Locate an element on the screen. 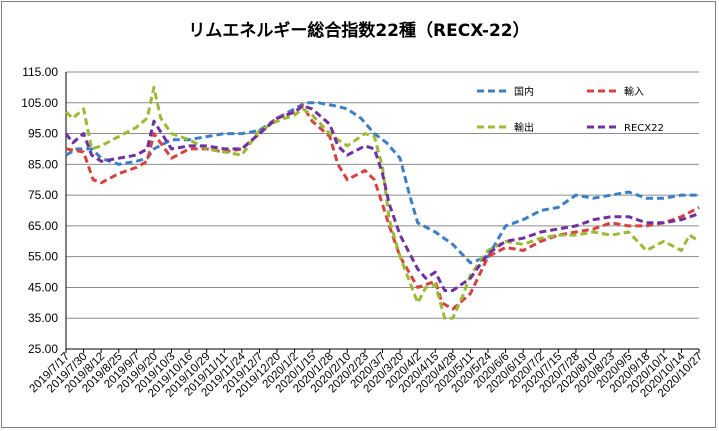  legend-label: 輸出 is located at coordinates (524, 127).